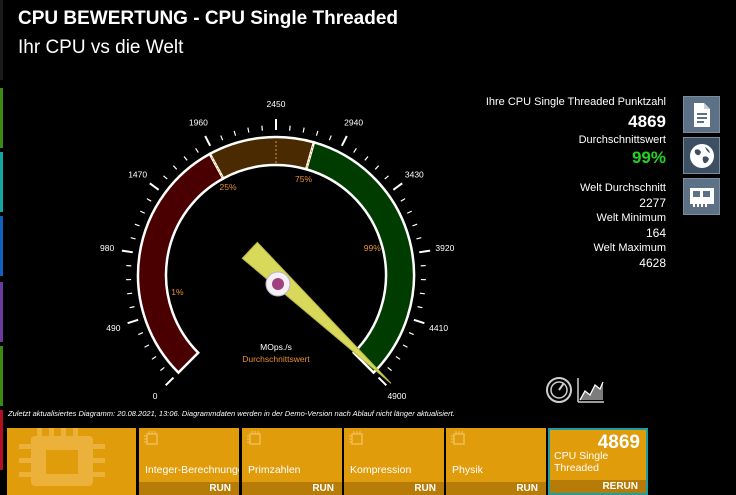 The image size is (736, 495). What do you see at coordinates (438, 328) in the screenshot?
I see `gauge-scale-label: 4410` at bounding box center [438, 328].